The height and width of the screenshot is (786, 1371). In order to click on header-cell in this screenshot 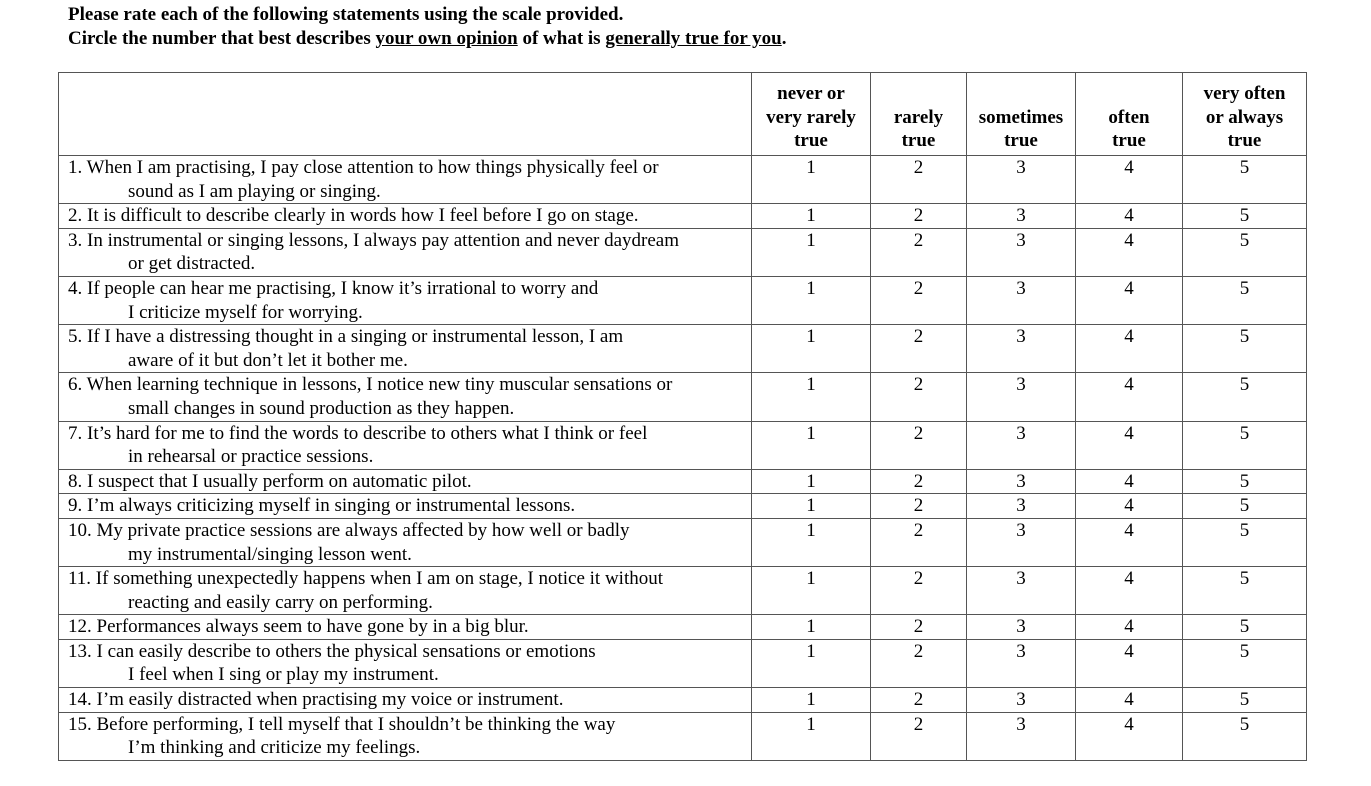, I will do `click(405, 114)`.